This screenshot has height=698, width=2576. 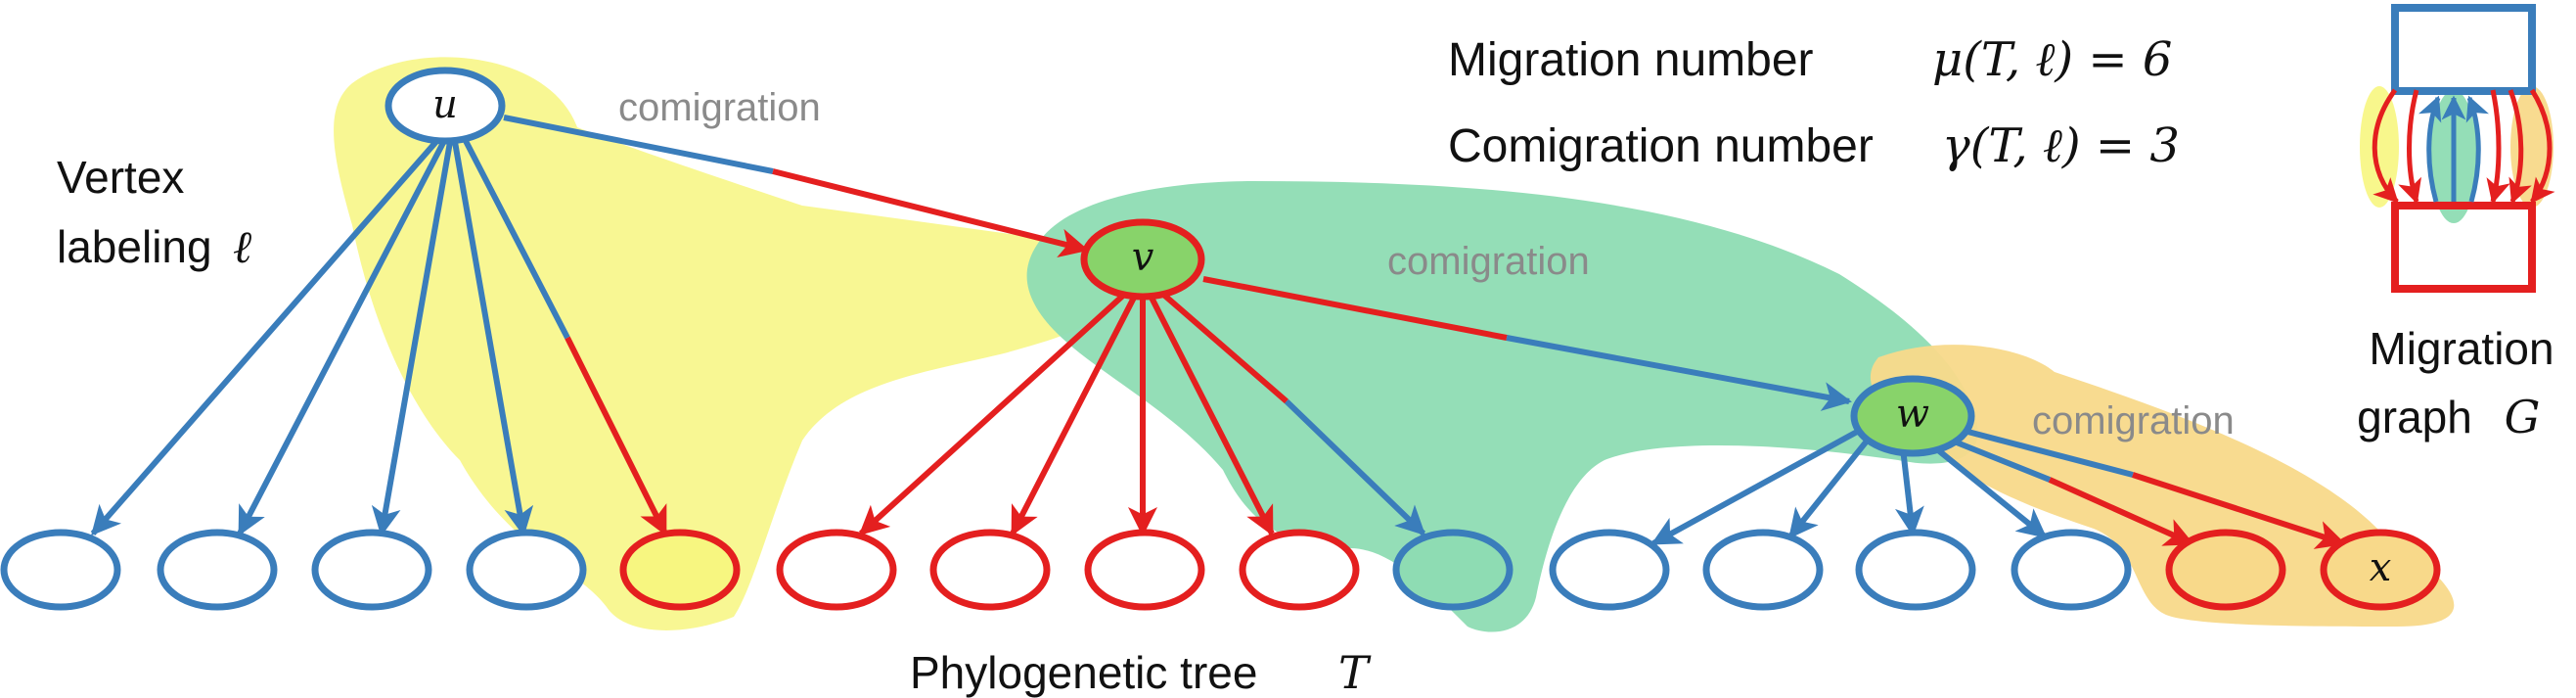 I want to click on edge-u-v-red, so click(x=930, y=213).